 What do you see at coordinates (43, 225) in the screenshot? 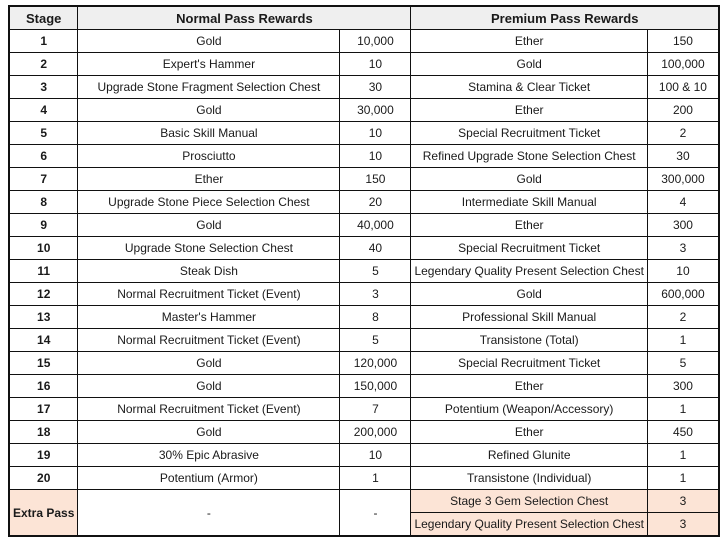
I see `stage-cell: 9` at bounding box center [43, 225].